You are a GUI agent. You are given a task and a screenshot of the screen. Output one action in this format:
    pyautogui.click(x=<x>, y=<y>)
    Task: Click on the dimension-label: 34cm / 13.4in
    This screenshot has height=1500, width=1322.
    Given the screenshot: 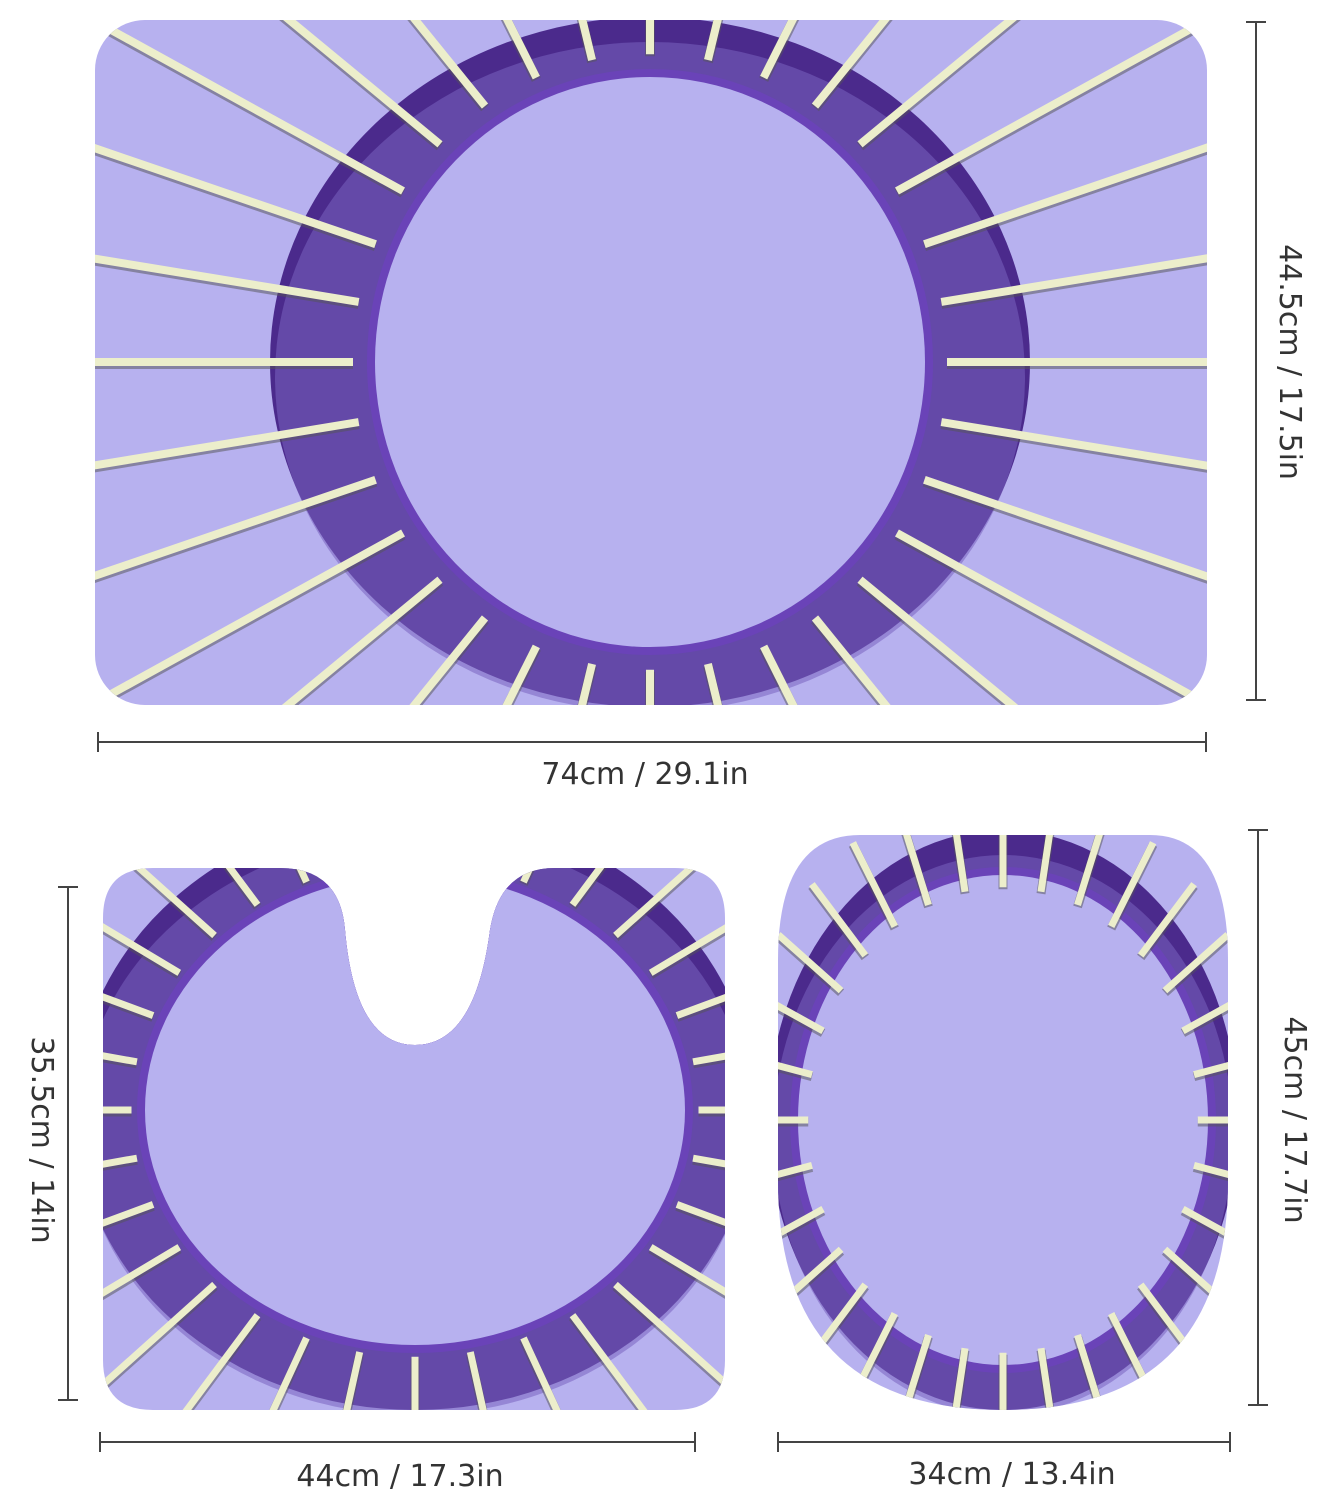 What is the action you would take?
    pyautogui.click(x=1011, y=1474)
    